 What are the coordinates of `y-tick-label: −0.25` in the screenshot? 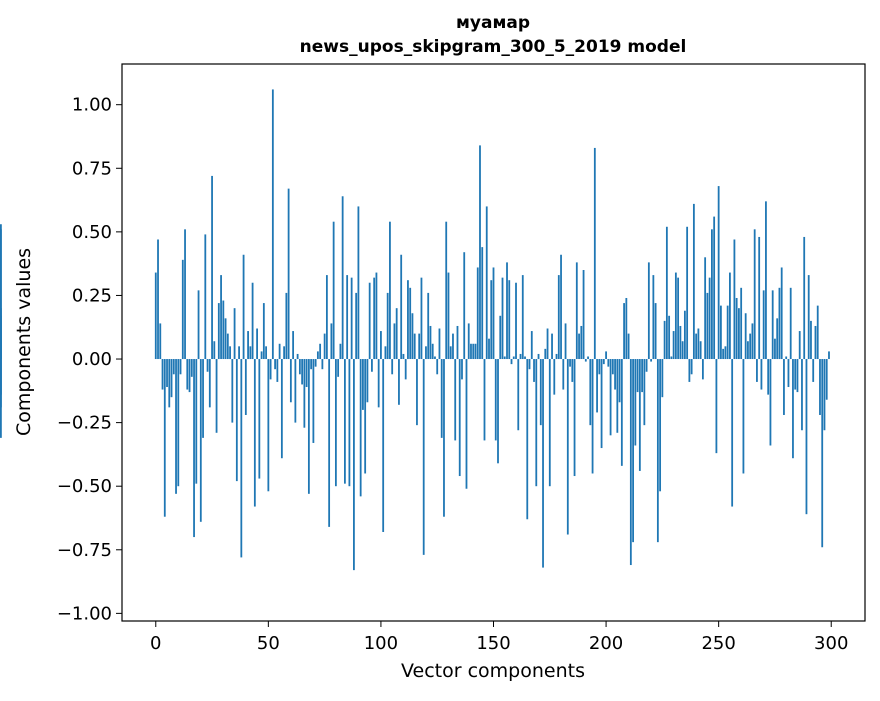 It's located at (84, 423).